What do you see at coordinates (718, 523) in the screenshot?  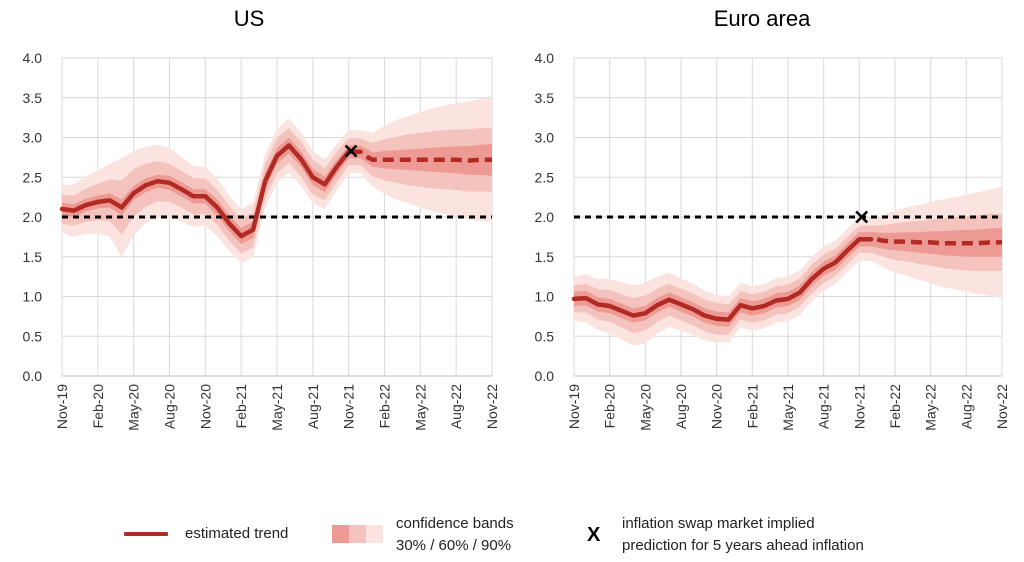 I see `legend-marker-label-1: inflation swap market implied` at bounding box center [718, 523].